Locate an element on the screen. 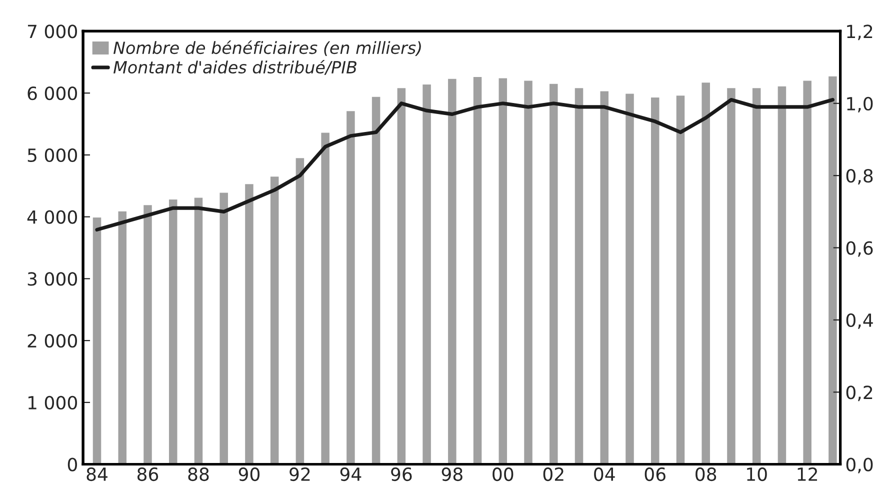 The width and height of the screenshot is (893, 495). x-tick-label: 94 is located at coordinates (351, 474).